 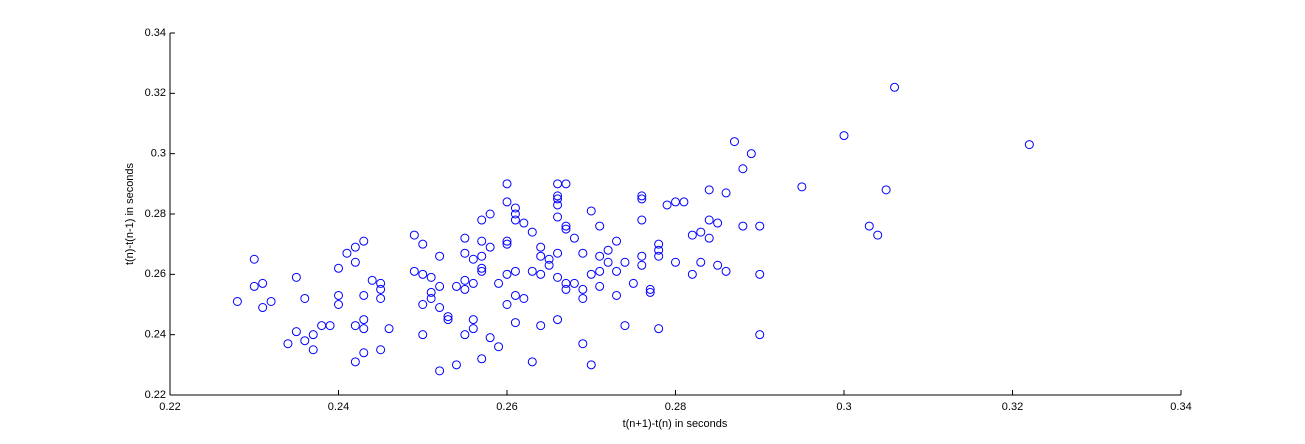 What do you see at coordinates (675, 407) in the screenshot?
I see `x-tick-label: 0.28` at bounding box center [675, 407].